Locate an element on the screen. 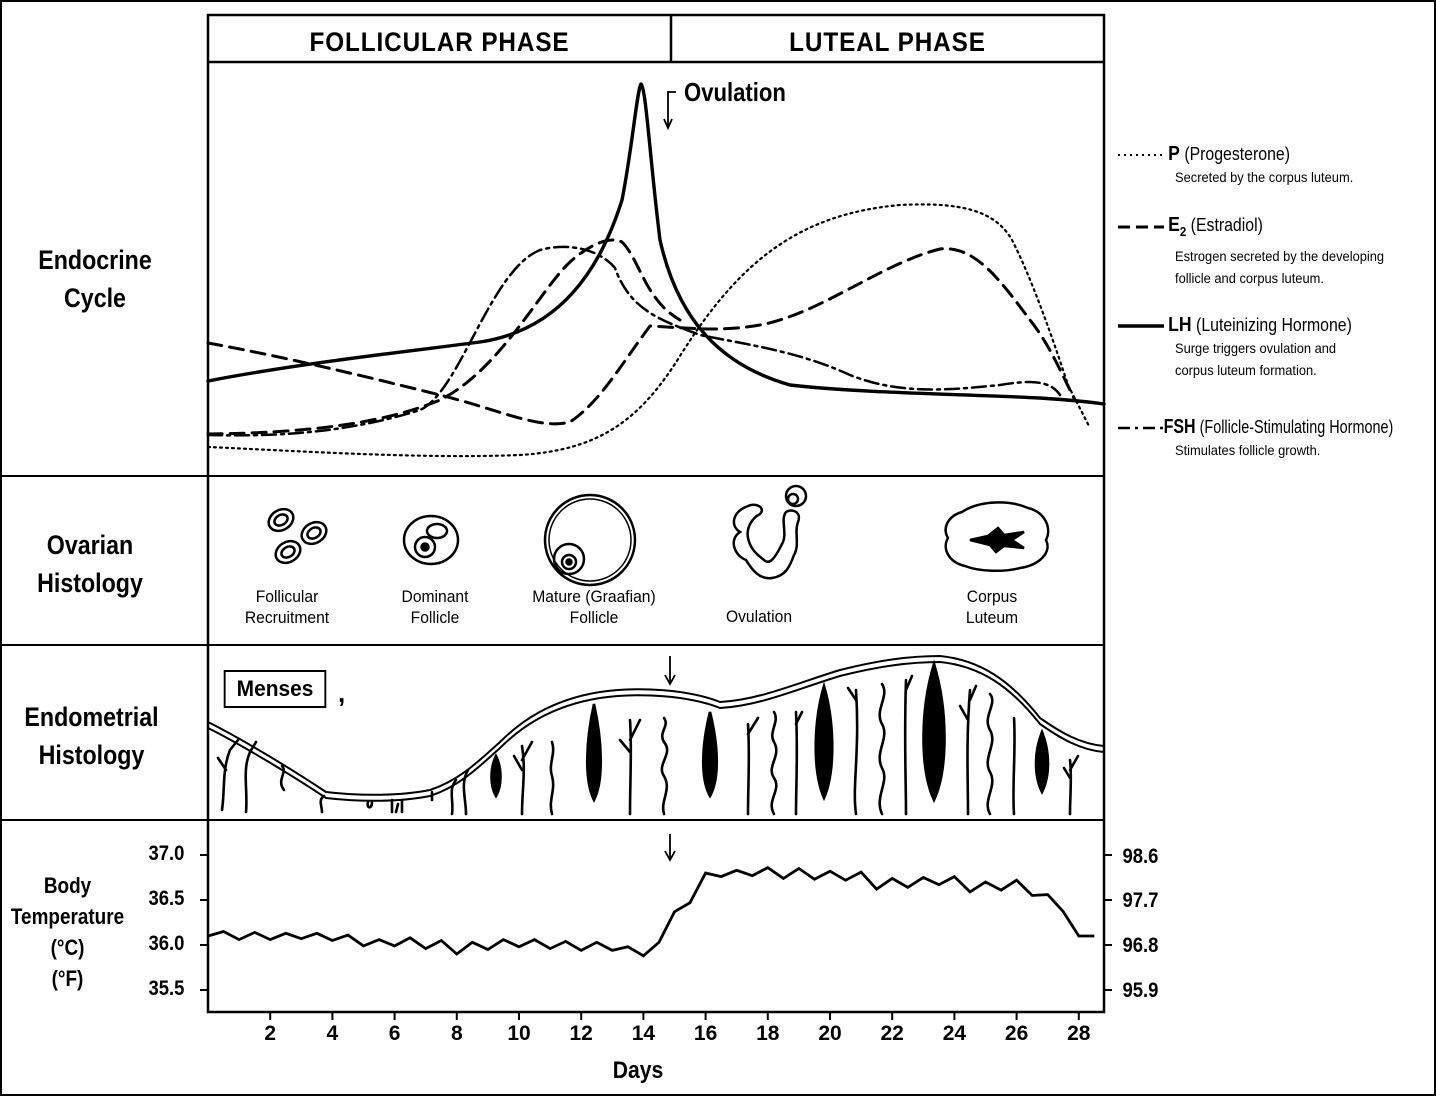 The width and height of the screenshot is (1436, 1101). fahrenheit-tick: 98.6 is located at coordinates (1140, 856).